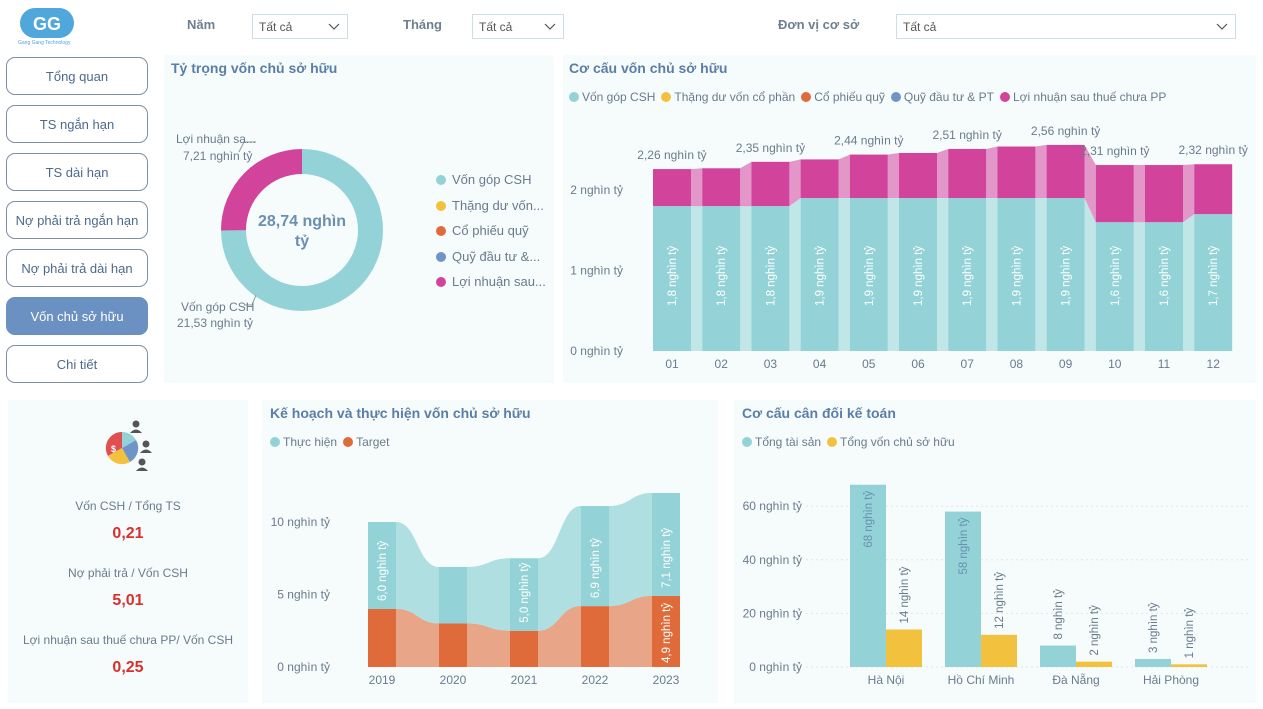 The width and height of the screenshot is (1263, 709). Describe the element at coordinates (1082, 97) in the screenshot. I see `legend-item: Lợi nhuận sau thuế chưa PP` at that location.